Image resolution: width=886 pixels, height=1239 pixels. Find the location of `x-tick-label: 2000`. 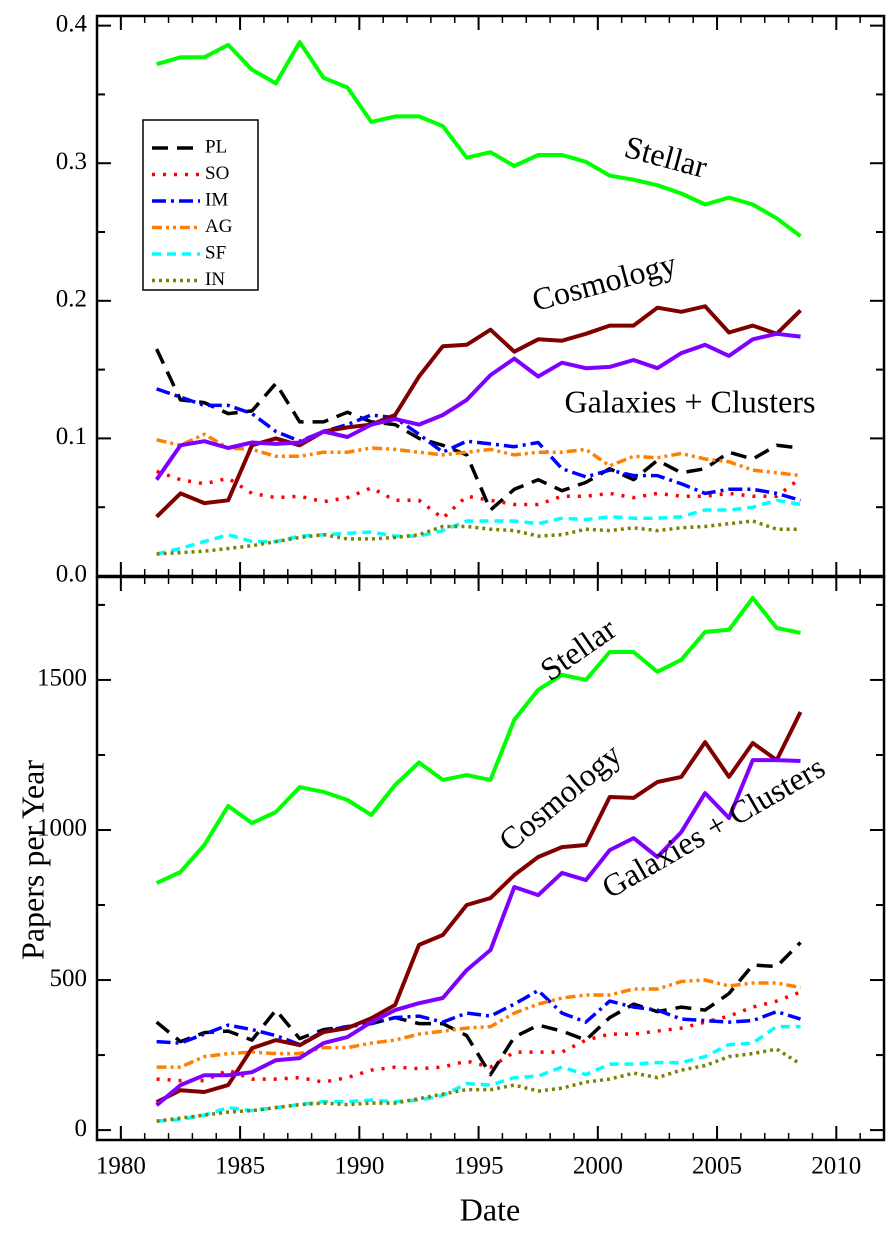

x-tick-label: 2000 is located at coordinates (598, 1166).